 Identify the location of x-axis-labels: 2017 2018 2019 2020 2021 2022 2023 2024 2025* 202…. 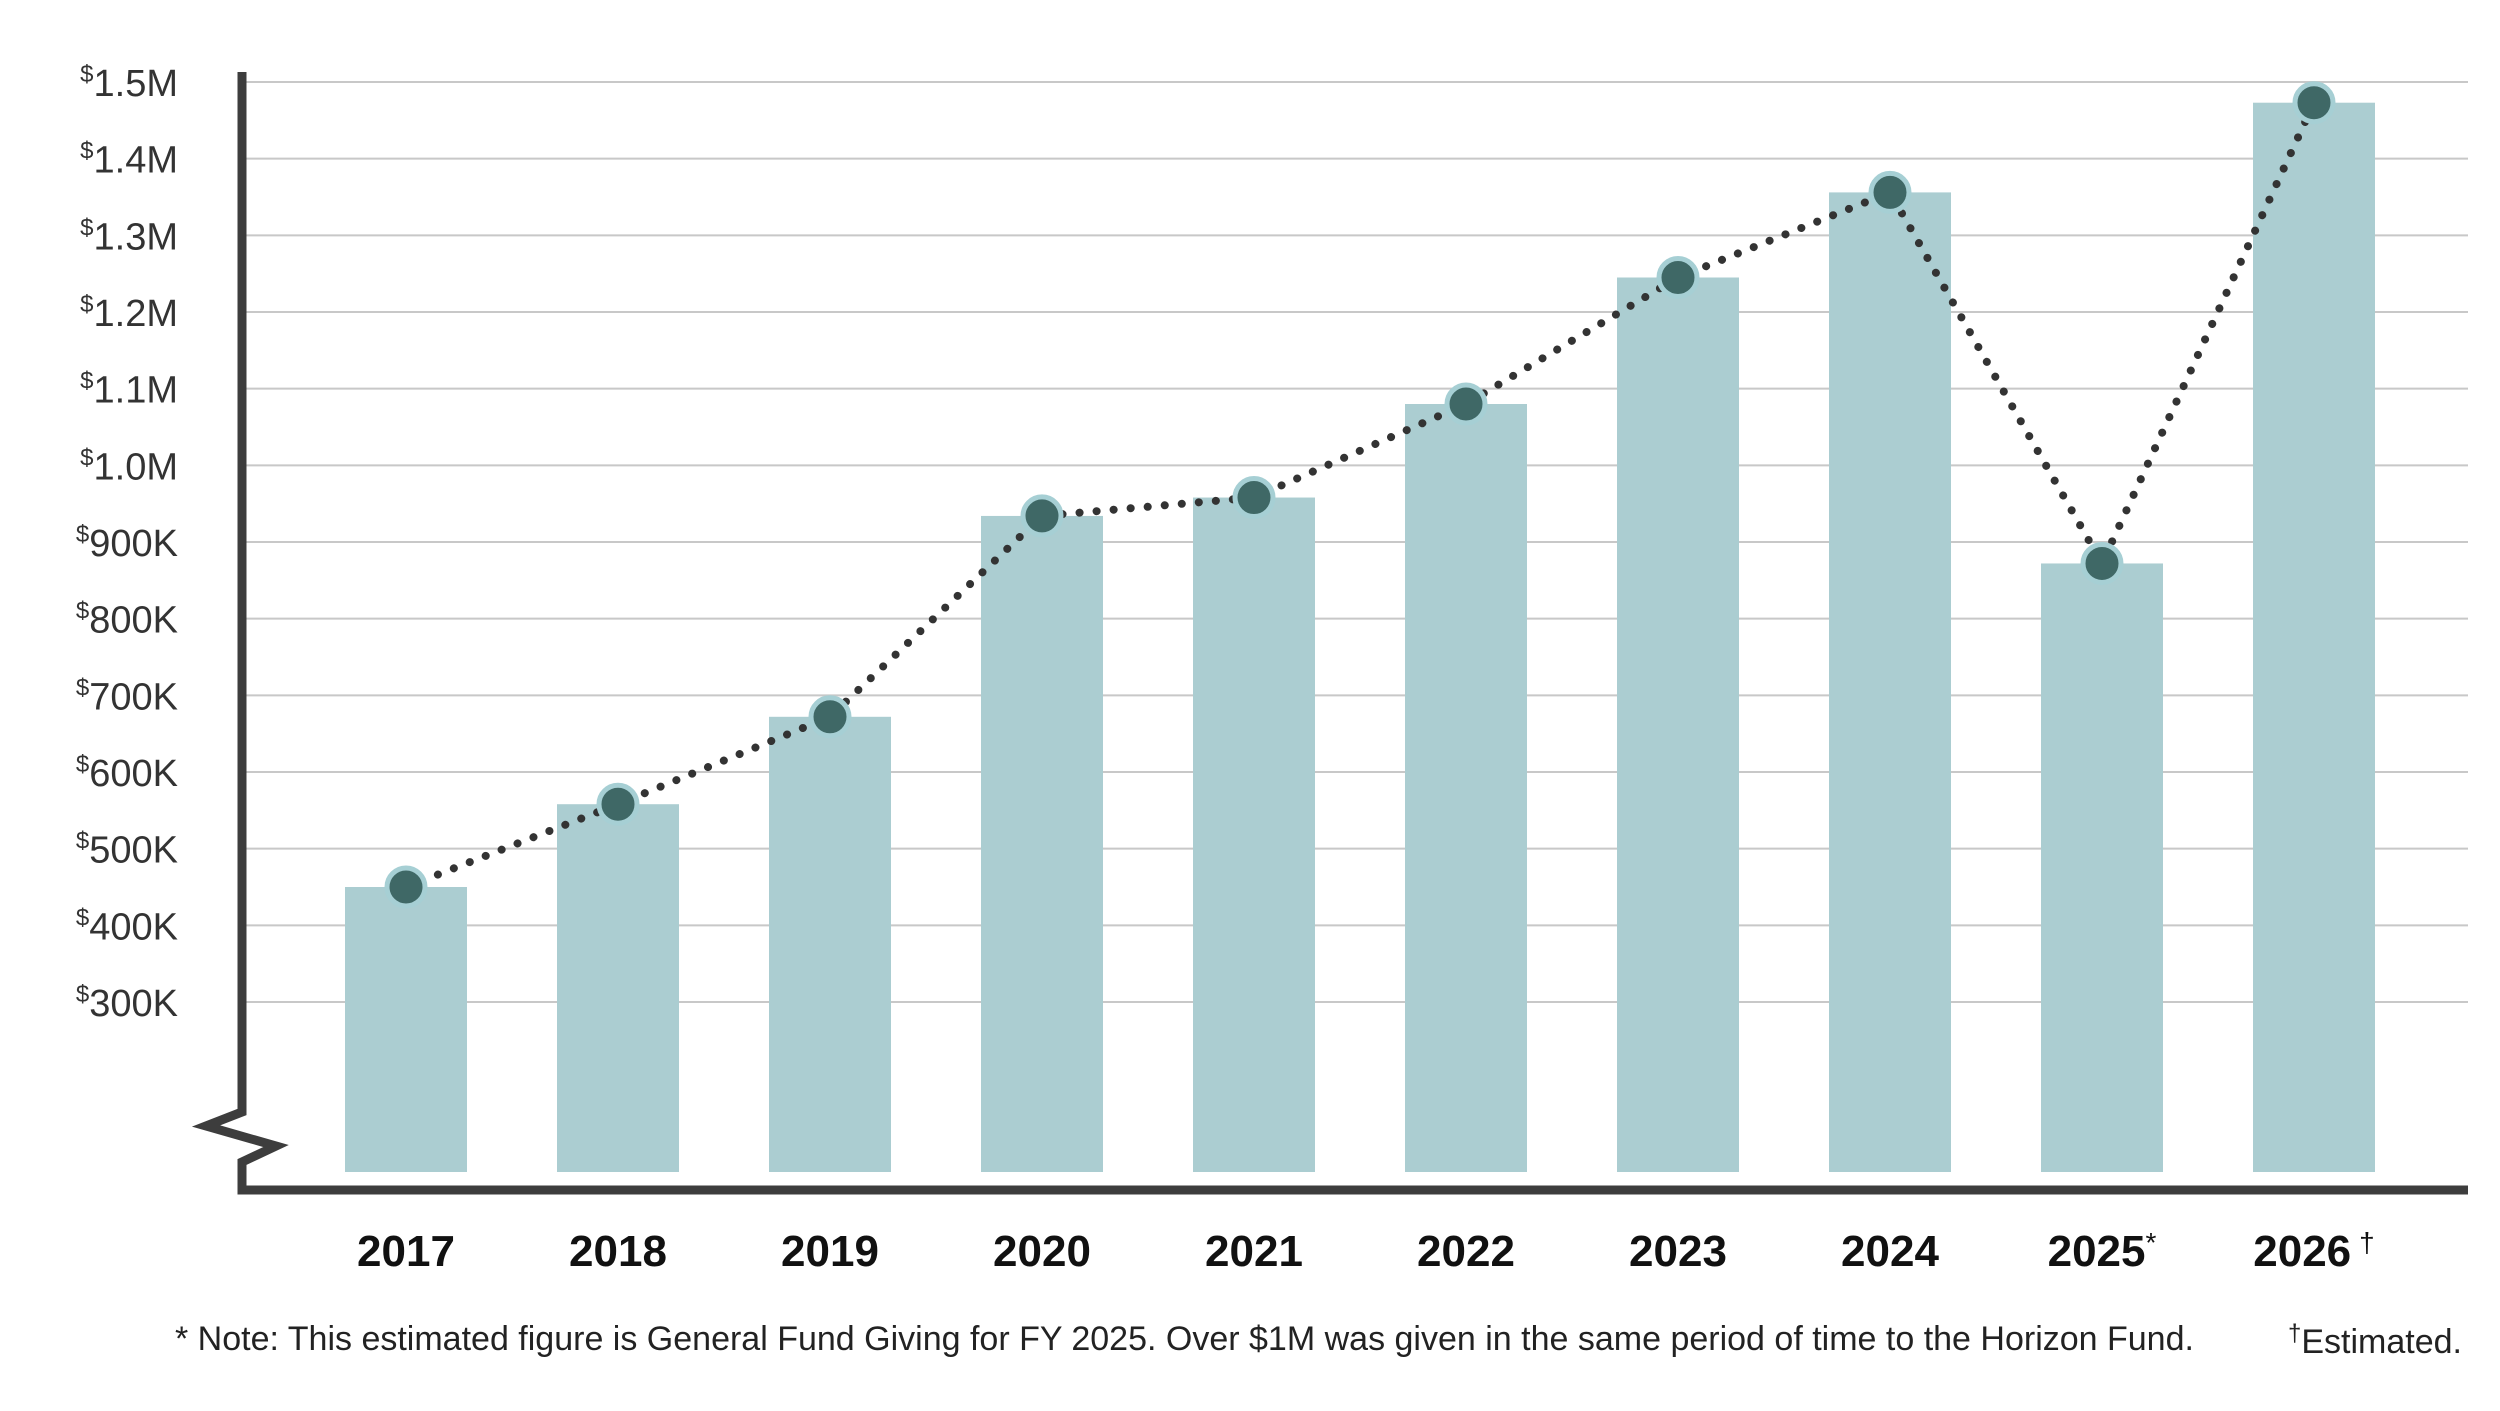
(1366, 1251).